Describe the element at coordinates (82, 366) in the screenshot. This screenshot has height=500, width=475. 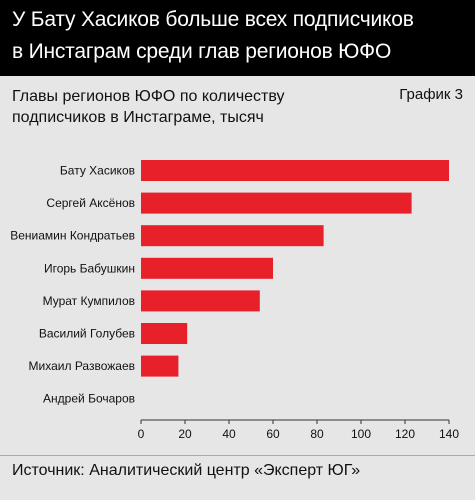
I see `category-label: Михаил Развожаев` at that location.